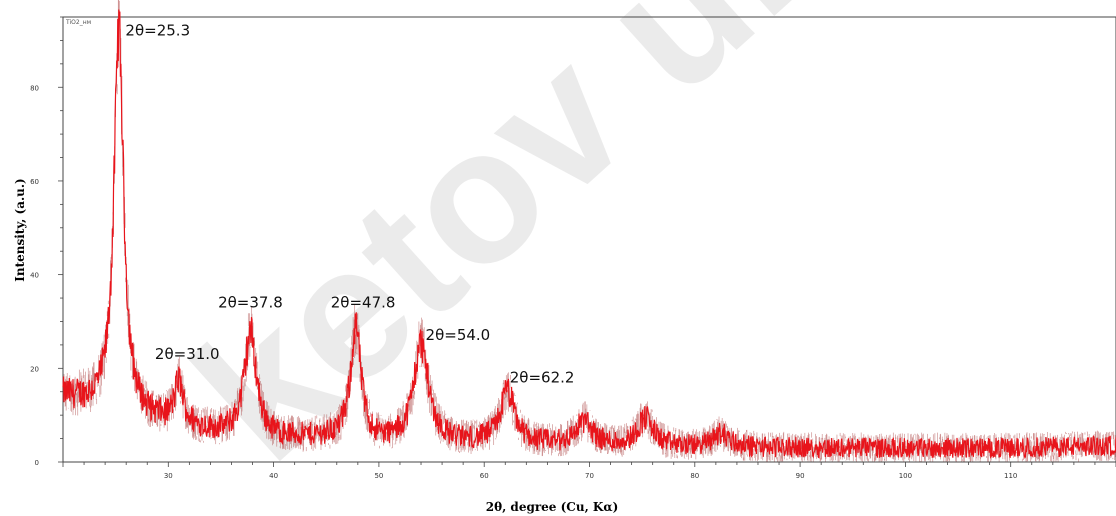  Describe the element at coordinates (78, 22) in the screenshot. I see `sample-label: TiO2_нм` at that location.